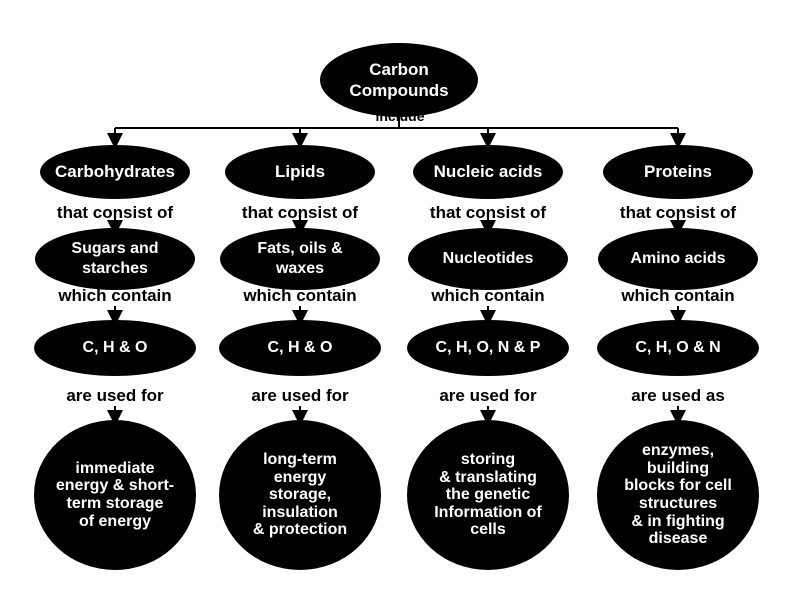  Describe the element at coordinates (488, 172) in the screenshot. I see `category-node: Nucleic acids` at that location.